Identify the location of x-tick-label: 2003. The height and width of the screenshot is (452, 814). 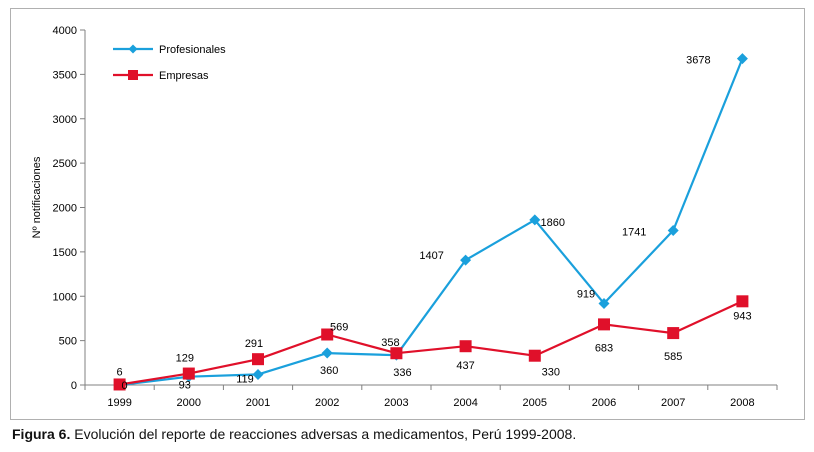
(396, 403).